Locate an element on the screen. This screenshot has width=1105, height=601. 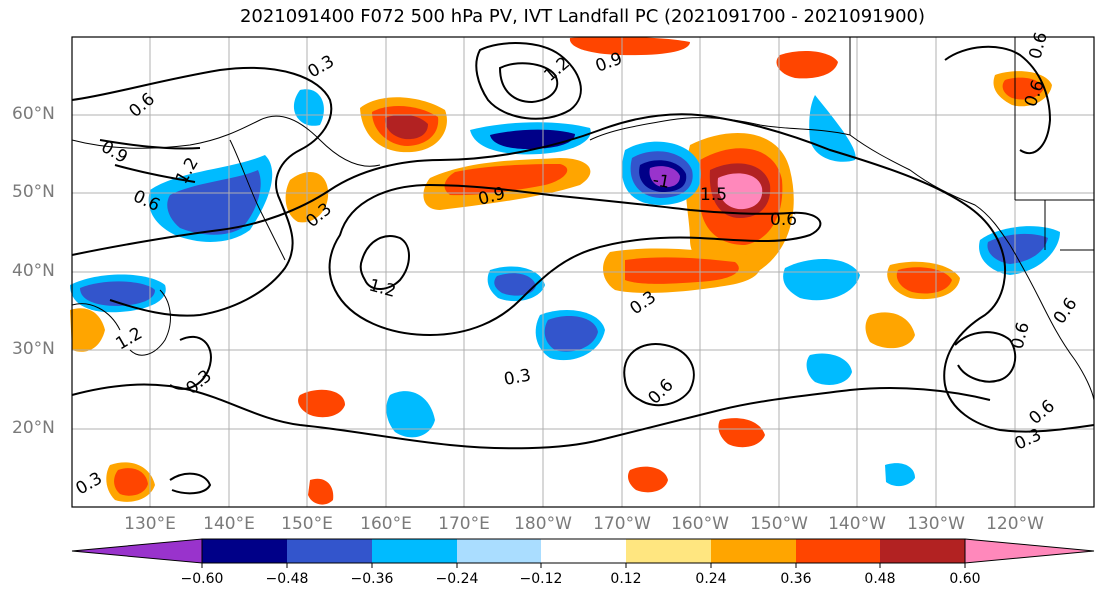
lon-label: 150°E is located at coordinates (307, 524).